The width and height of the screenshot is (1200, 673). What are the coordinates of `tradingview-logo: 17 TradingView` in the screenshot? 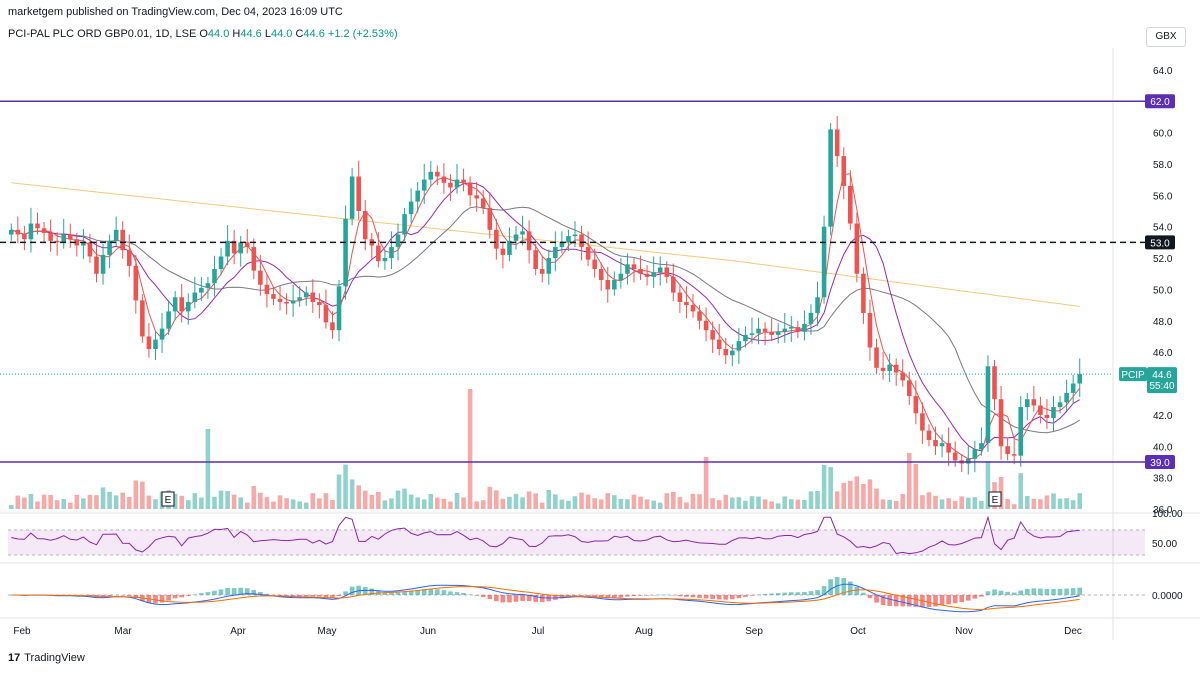 It's located at (46, 658).